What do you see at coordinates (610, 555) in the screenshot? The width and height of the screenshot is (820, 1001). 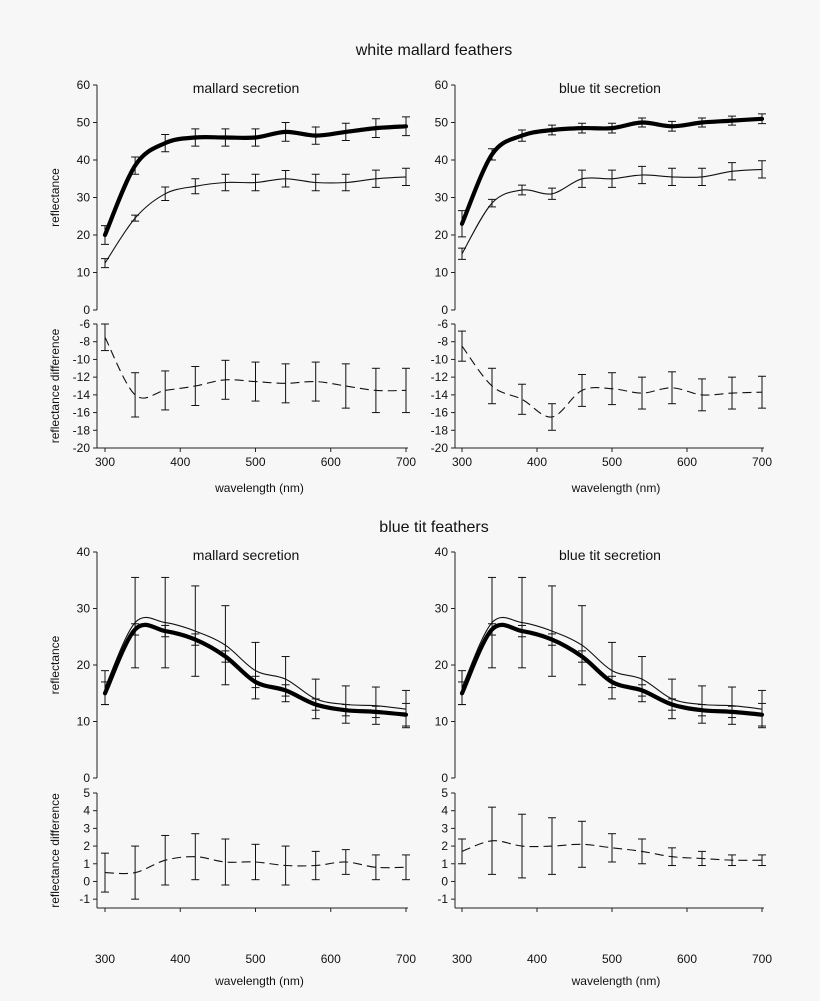 I see `panel-title: blue tit secretion` at bounding box center [610, 555].